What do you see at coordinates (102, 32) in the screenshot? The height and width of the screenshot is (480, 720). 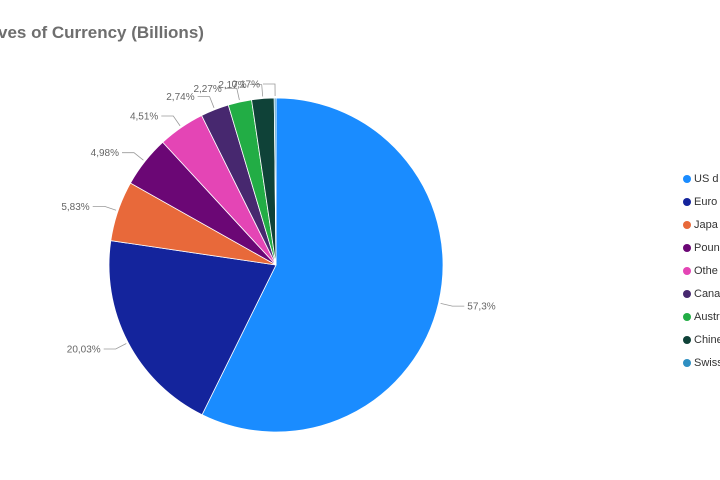 I see `chart-title: ves of Currency (Billions)` at bounding box center [102, 32].